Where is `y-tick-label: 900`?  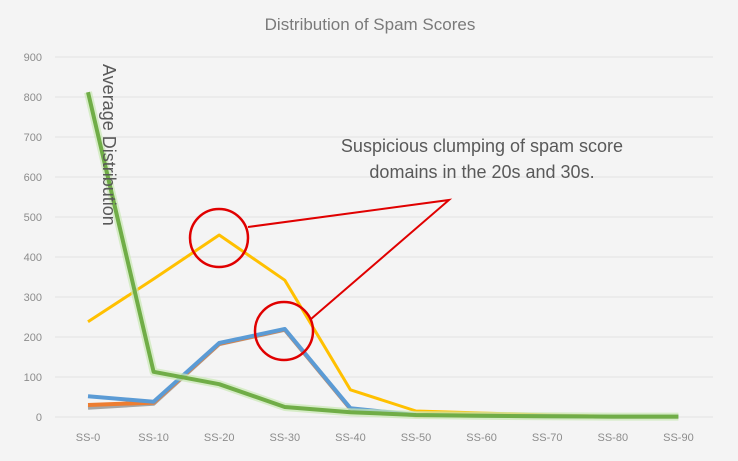
y-tick-label: 900 is located at coordinates (33, 58).